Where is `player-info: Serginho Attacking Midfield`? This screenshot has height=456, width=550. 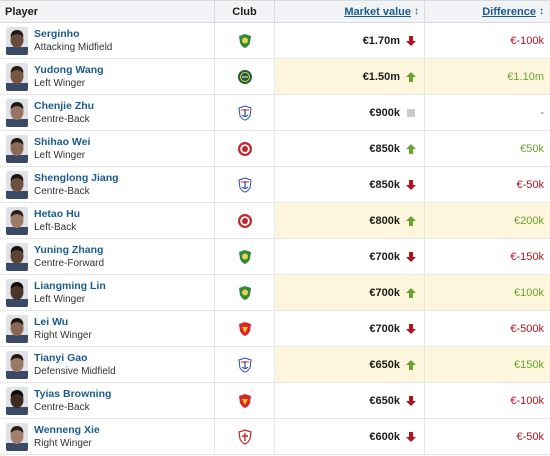 player-info: Serginho Attacking Midfield is located at coordinates (73, 41).